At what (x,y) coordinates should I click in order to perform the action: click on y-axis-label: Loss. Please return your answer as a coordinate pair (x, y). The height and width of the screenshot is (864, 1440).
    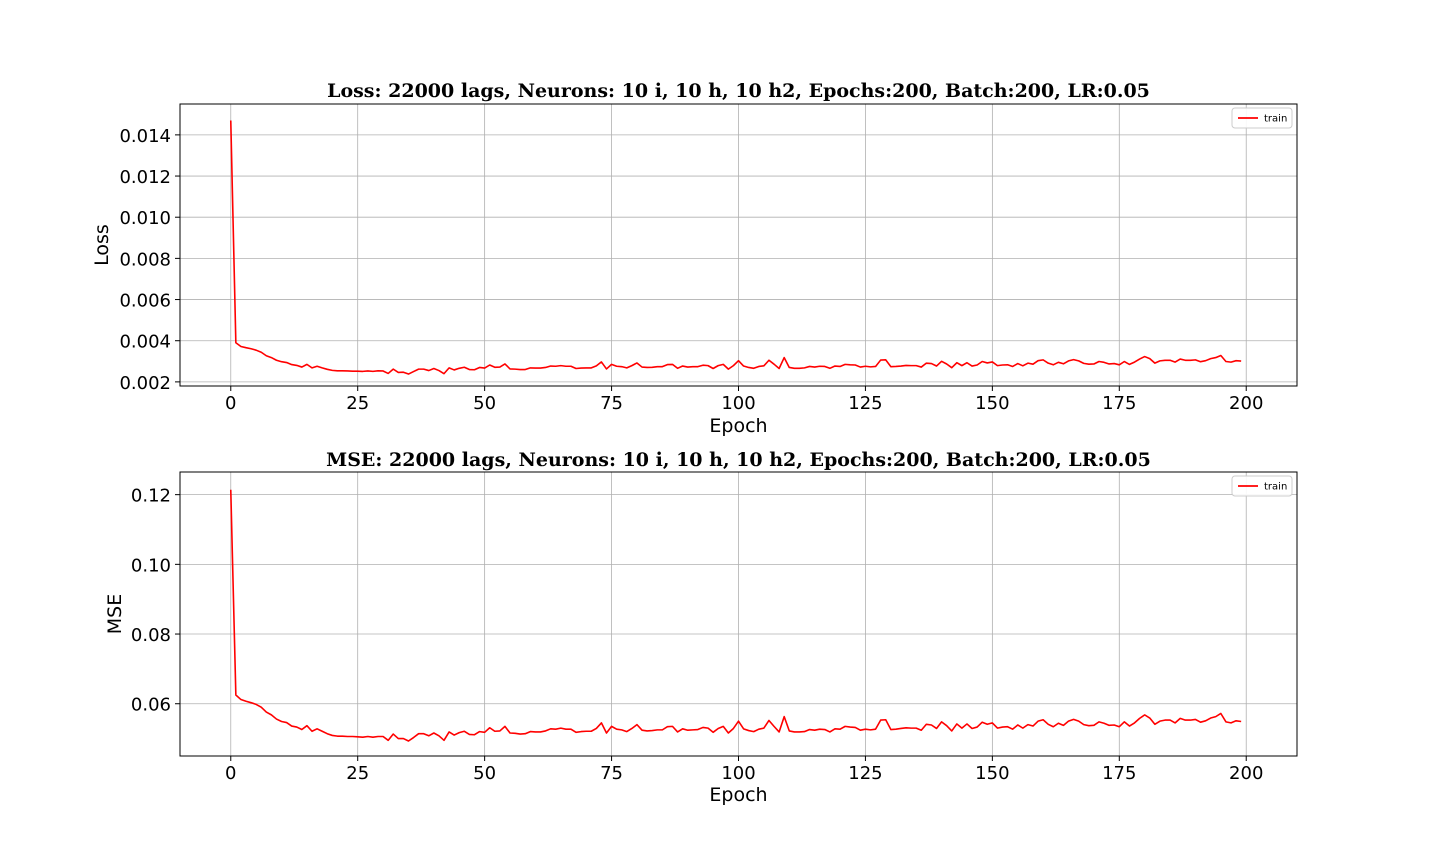
    Looking at the image, I should click on (102, 245).